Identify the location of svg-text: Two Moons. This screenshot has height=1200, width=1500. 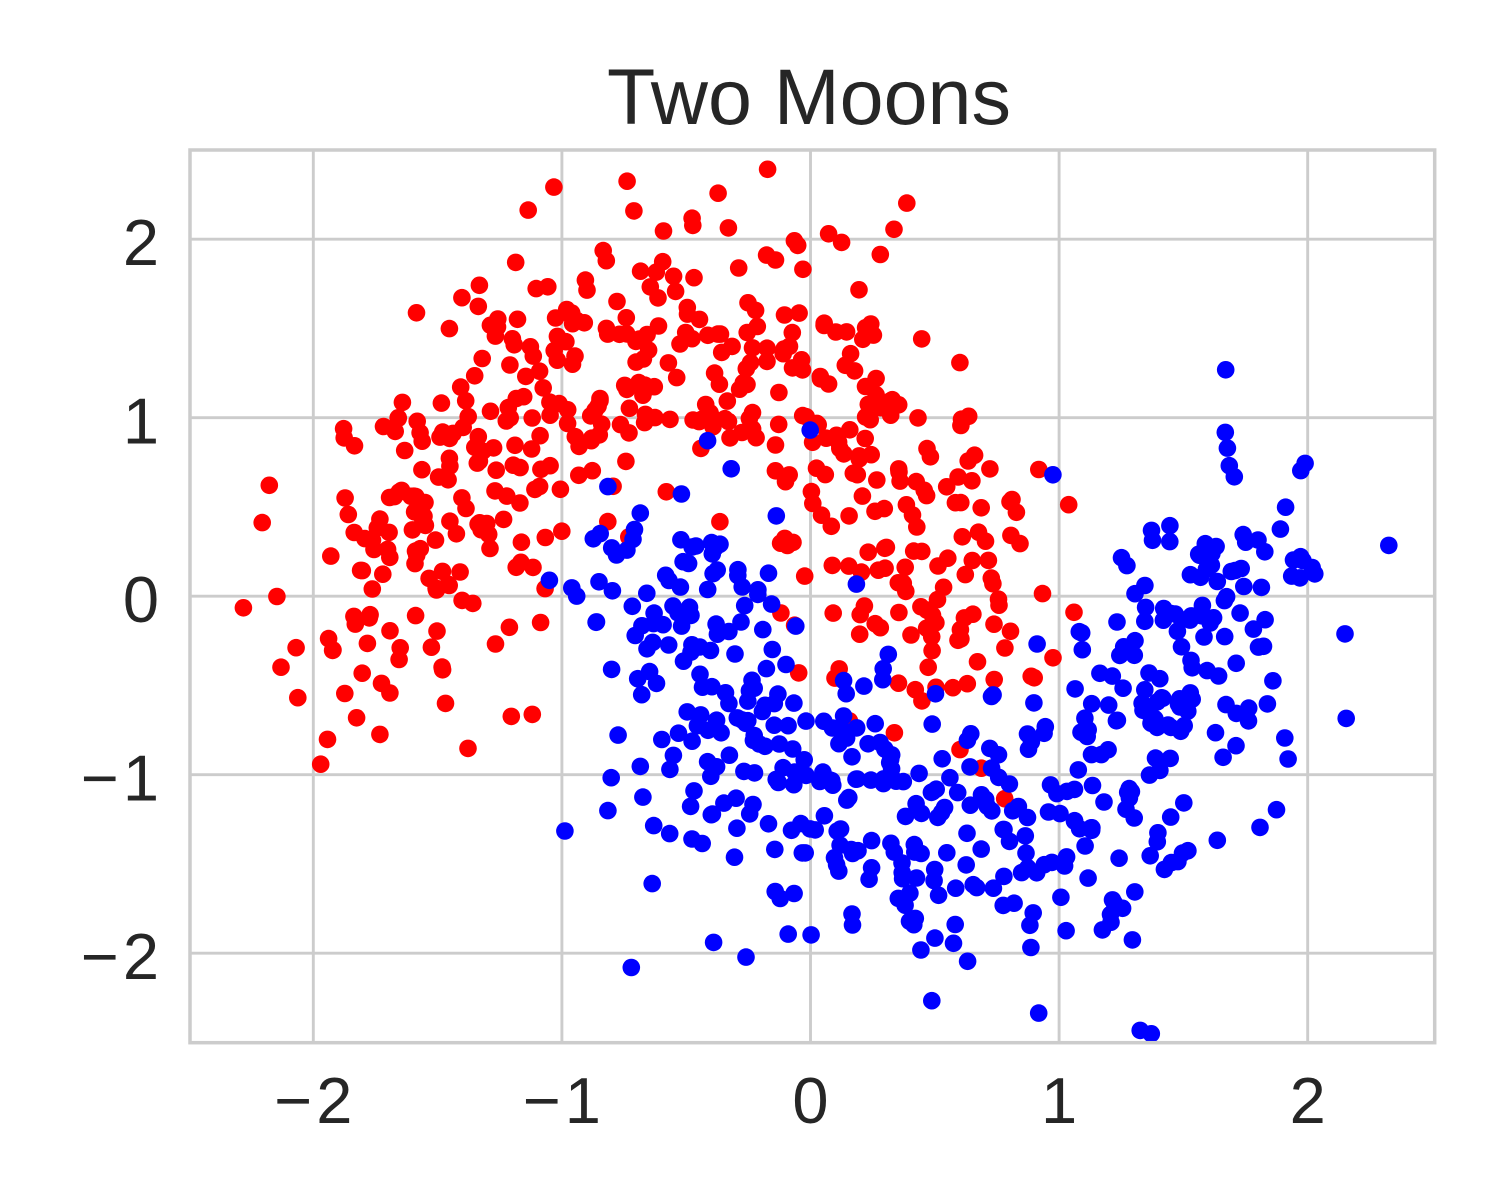
(809, 96).